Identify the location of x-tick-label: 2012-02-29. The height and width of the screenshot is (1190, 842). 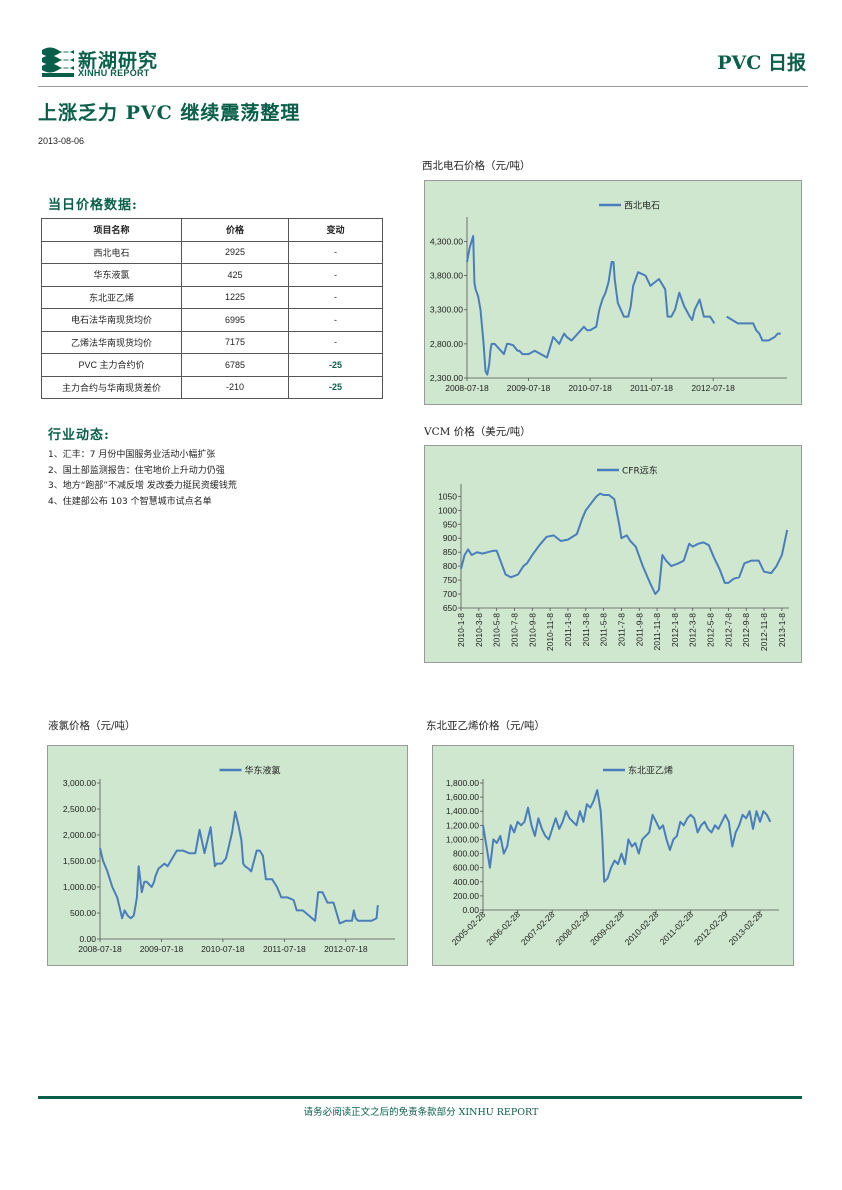
(711, 928).